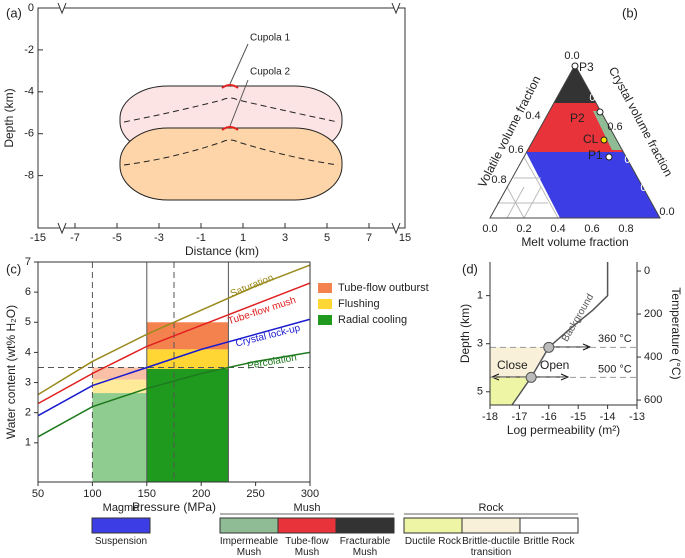 The width and height of the screenshot is (685, 558). What do you see at coordinates (369, 238) in the screenshot?
I see `x-tick-label: 7` at bounding box center [369, 238].